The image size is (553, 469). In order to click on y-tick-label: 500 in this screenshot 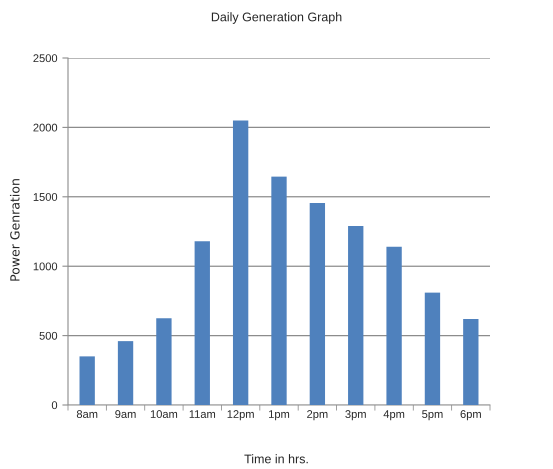, I will do `click(48, 336)`.